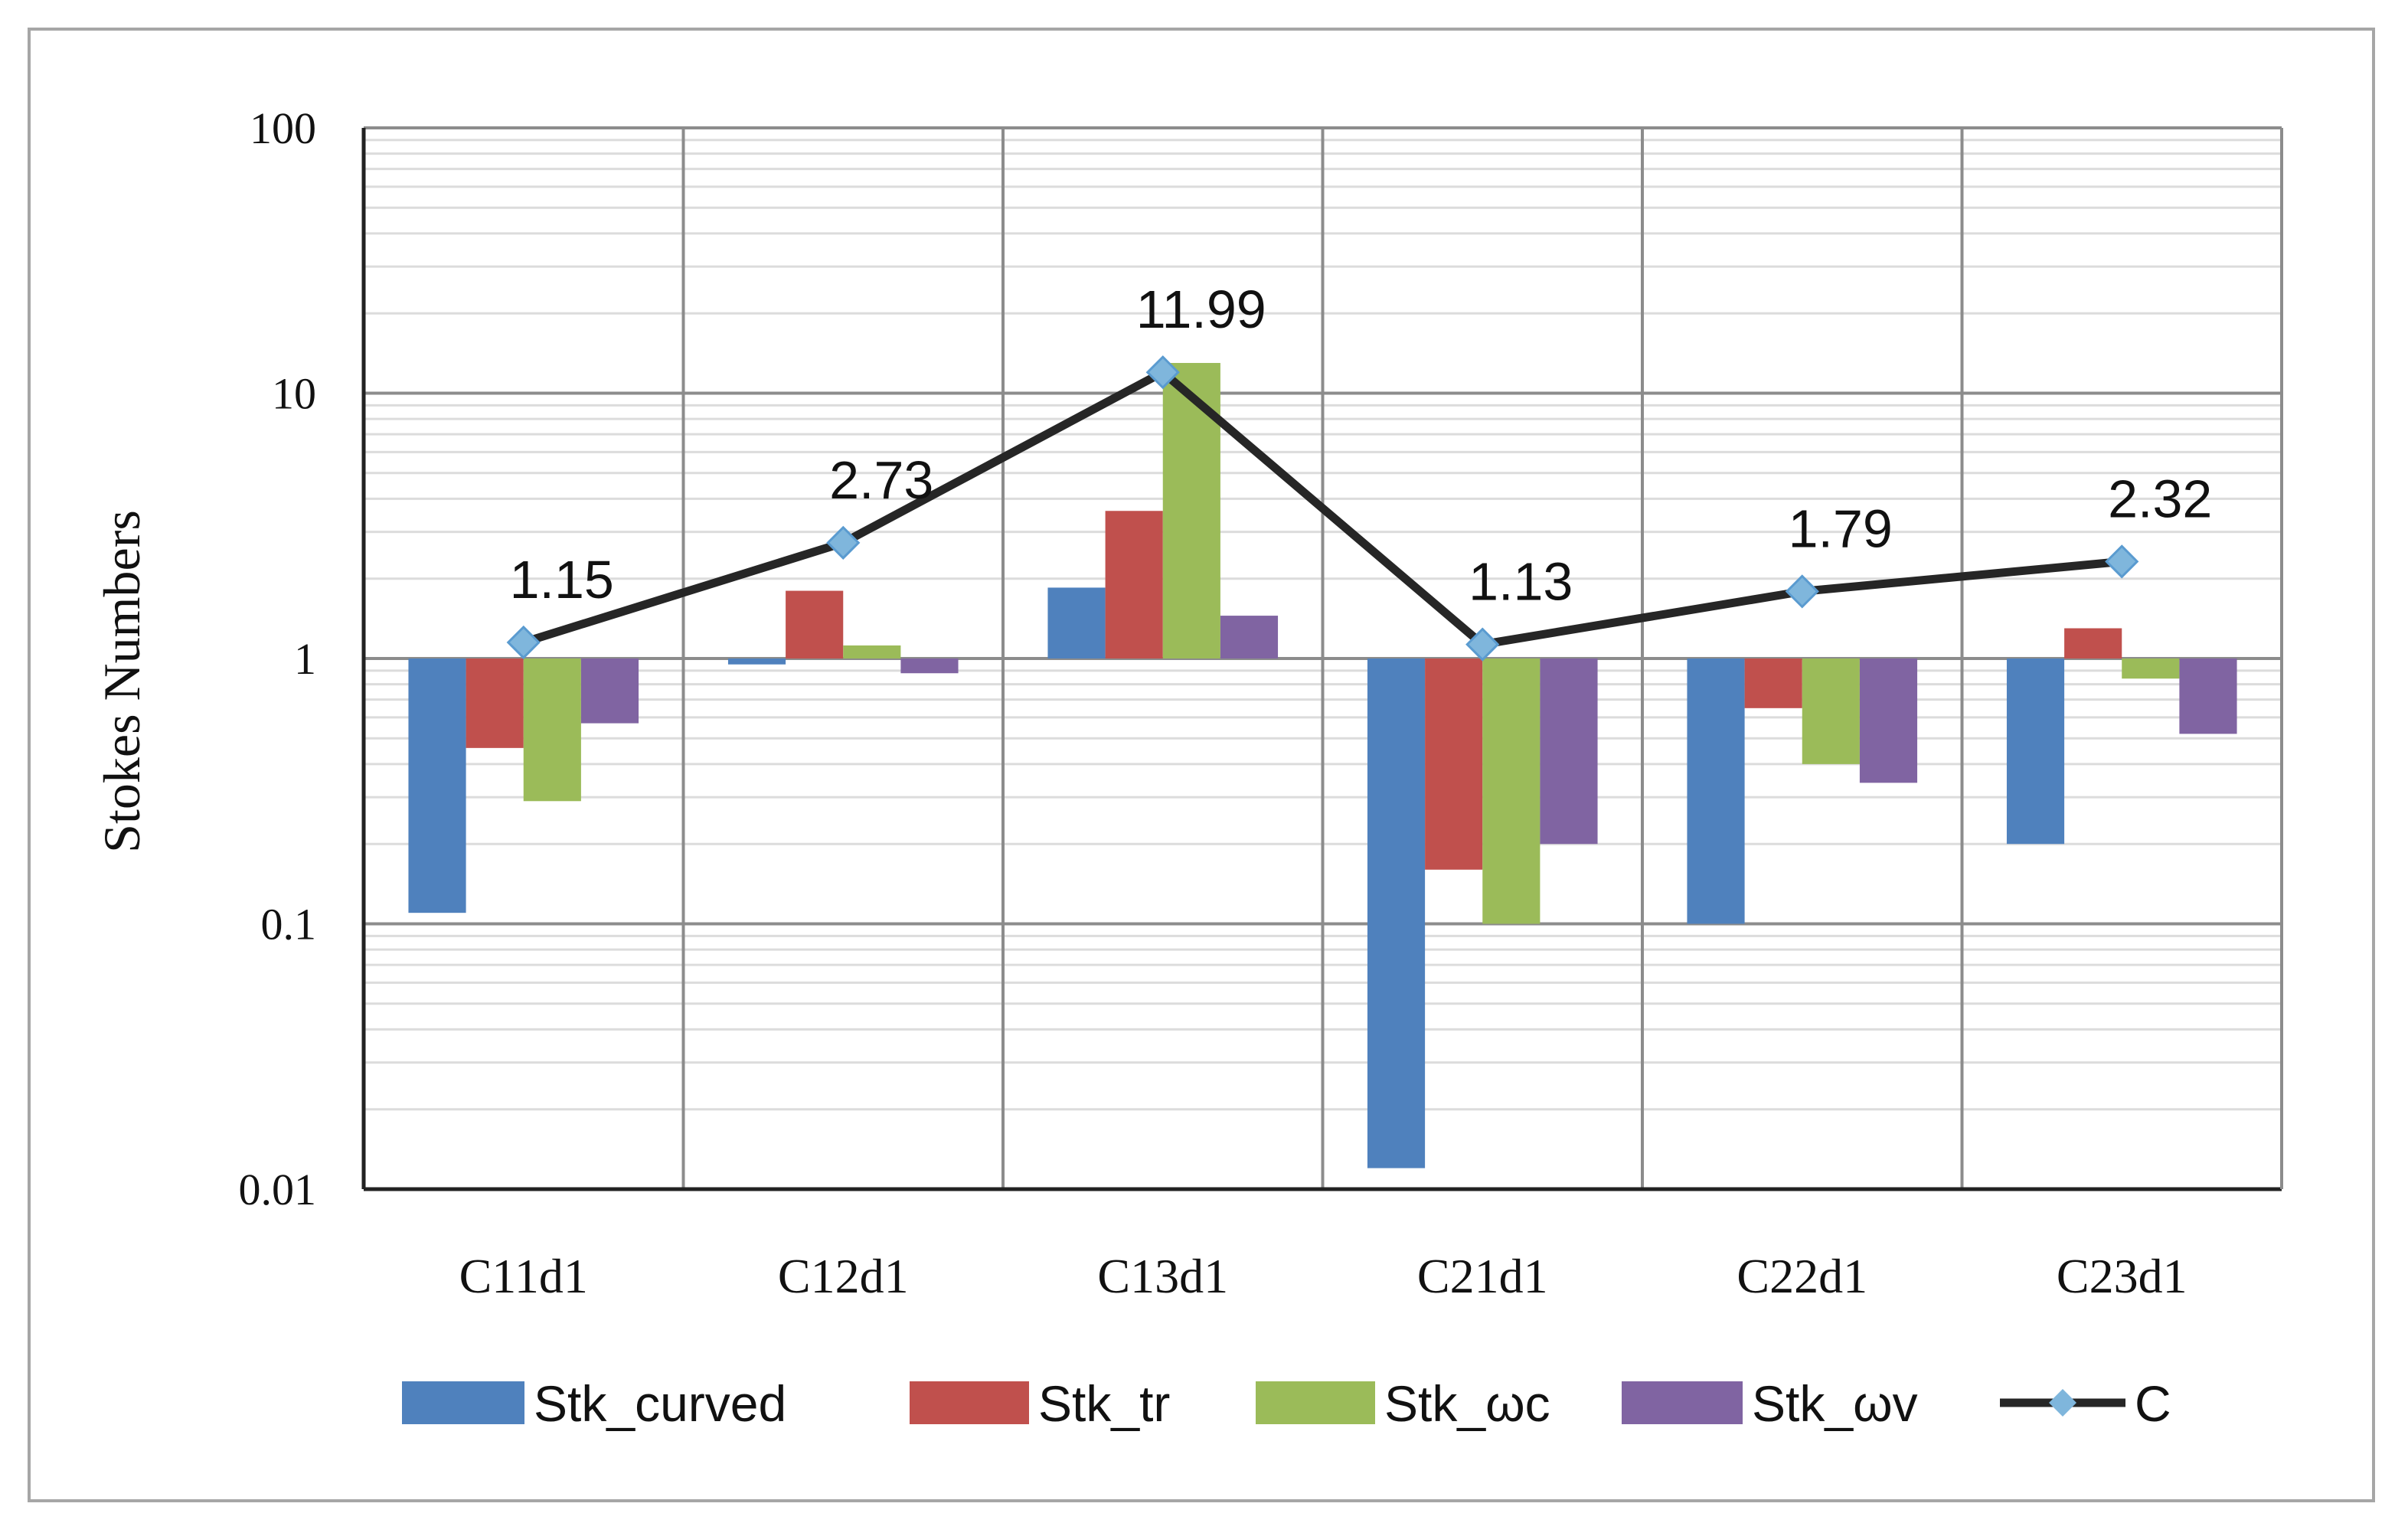  What do you see at coordinates (495, 703) in the screenshot?
I see `bar-stk-tr-c11d1` at bounding box center [495, 703].